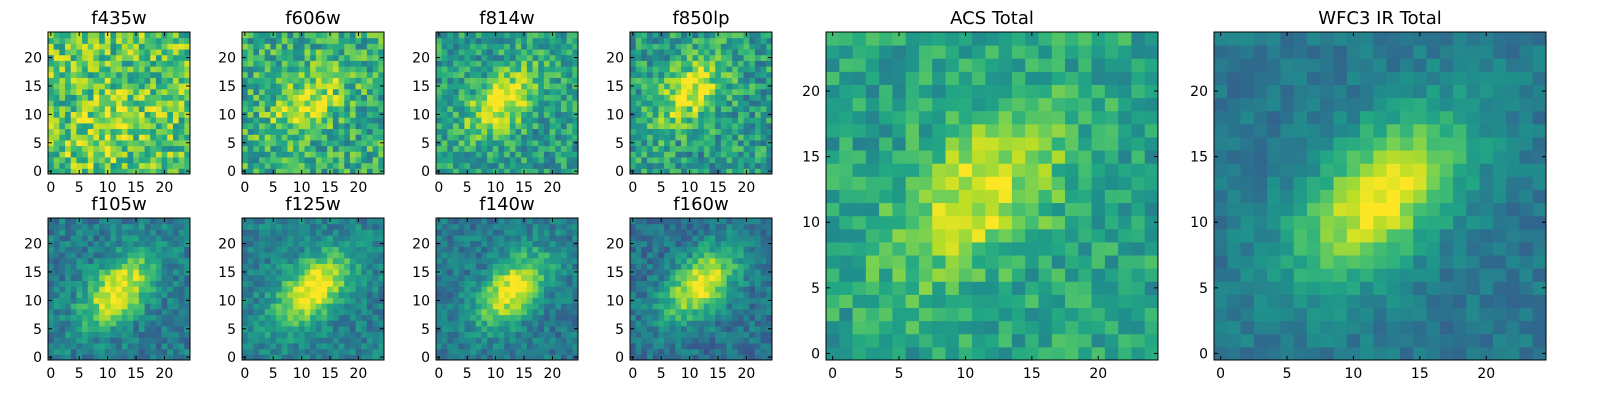  What do you see at coordinates (421, 59) in the screenshot?
I see `y-tick-label: 20` at bounding box center [421, 59].